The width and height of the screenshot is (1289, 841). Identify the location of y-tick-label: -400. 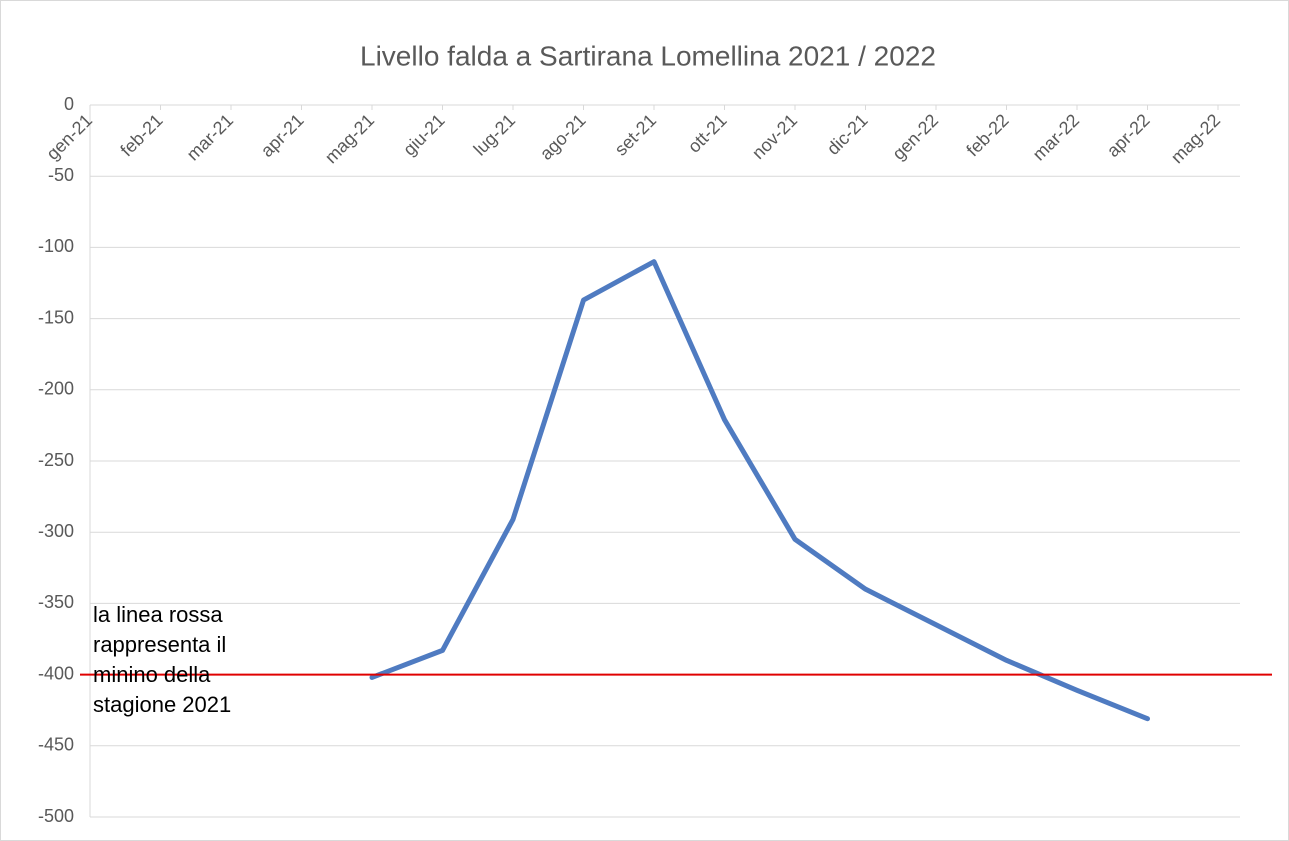
(56, 673).